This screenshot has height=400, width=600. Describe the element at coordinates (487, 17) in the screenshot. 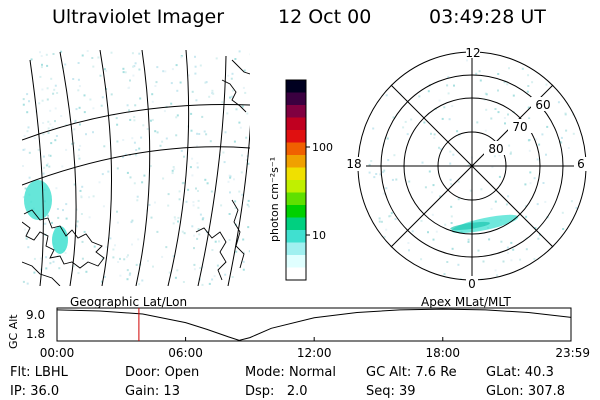

I see `time-label: 03:49:28 UT` at that location.